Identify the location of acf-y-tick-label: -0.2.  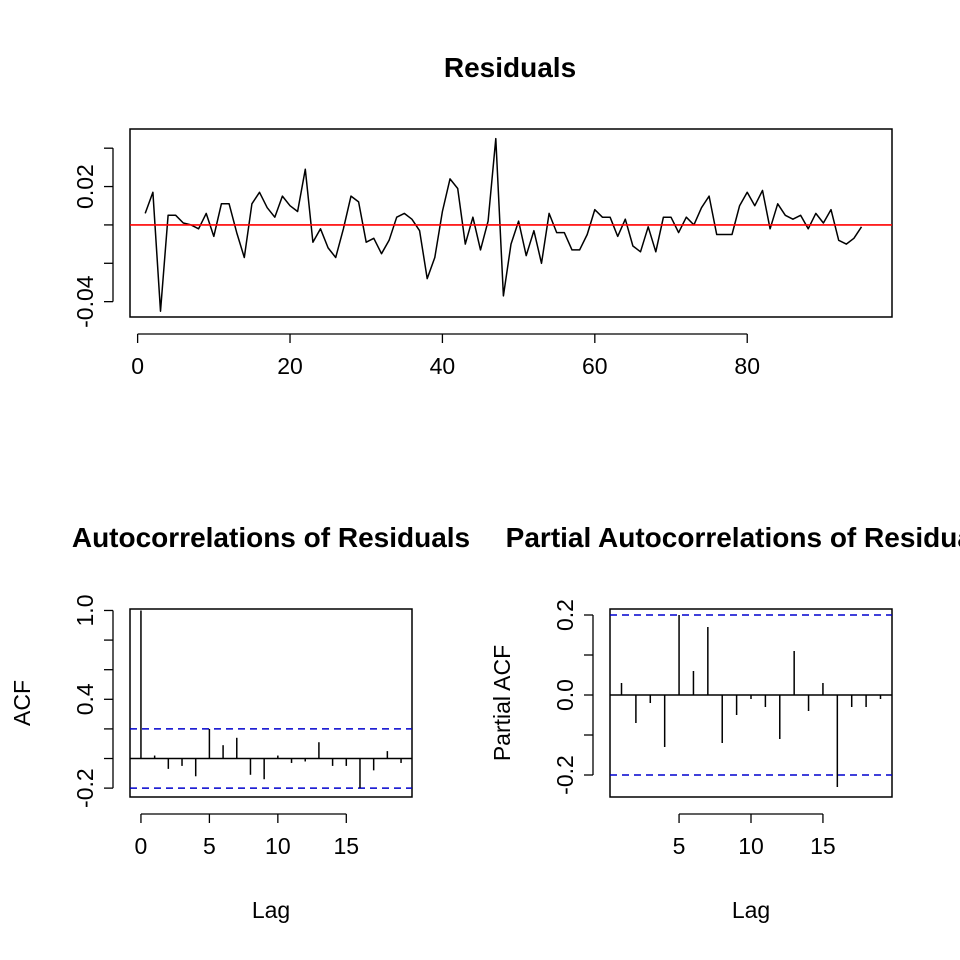
(85, 788).